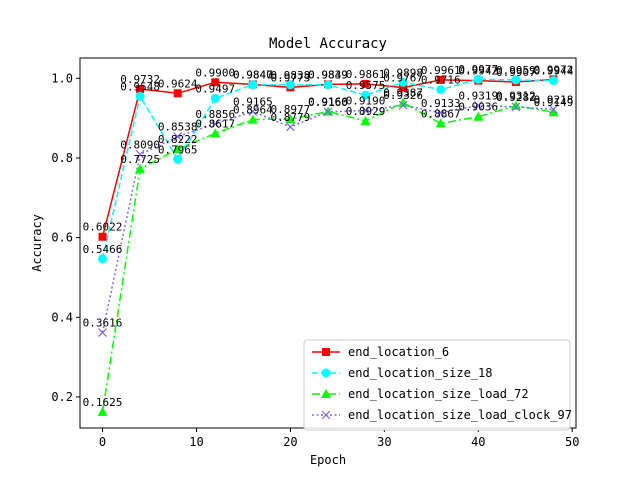 The height and width of the screenshot is (480, 640). Describe the element at coordinates (62, 317) in the screenshot. I see `y-tick-label: 0.4` at that location.